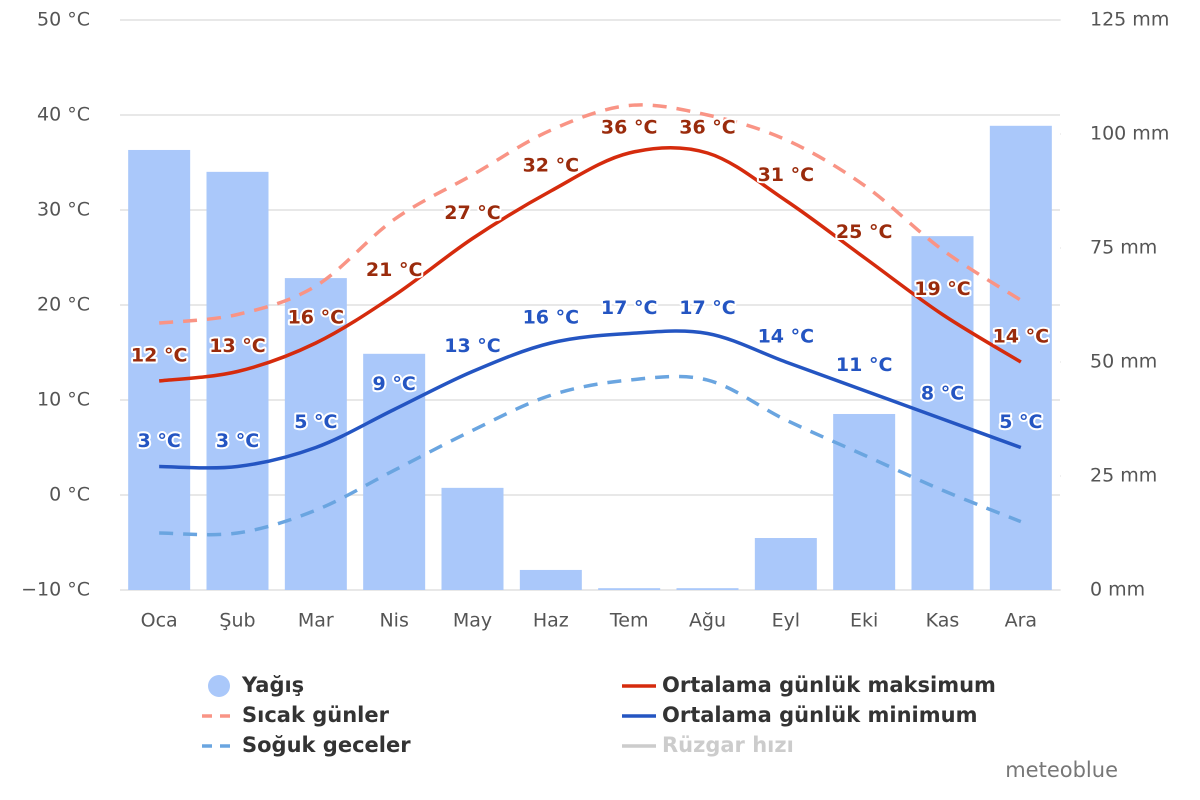  I want to click on x-tick-label: Mar, so click(316, 621).